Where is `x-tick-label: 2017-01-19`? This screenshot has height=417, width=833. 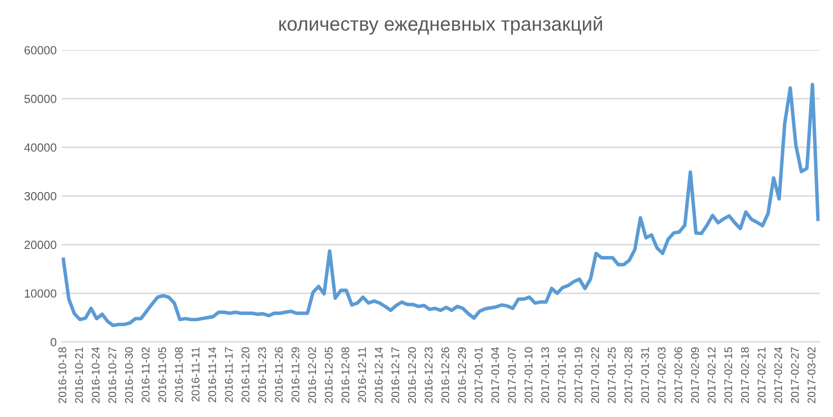
x-tick-label: 2017-01-19 is located at coordinates (578, 375).